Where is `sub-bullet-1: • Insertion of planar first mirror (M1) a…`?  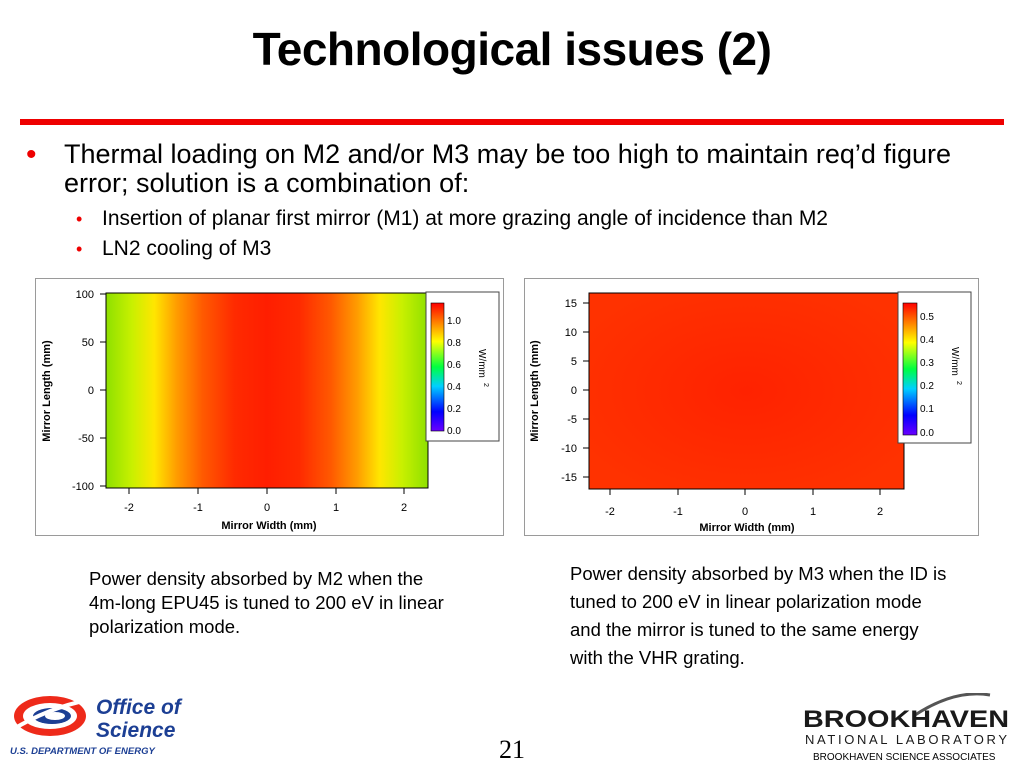 sub-bullet-1: • Insertion of planar first mirror (M1) a… is located at coordinates (452, 219).